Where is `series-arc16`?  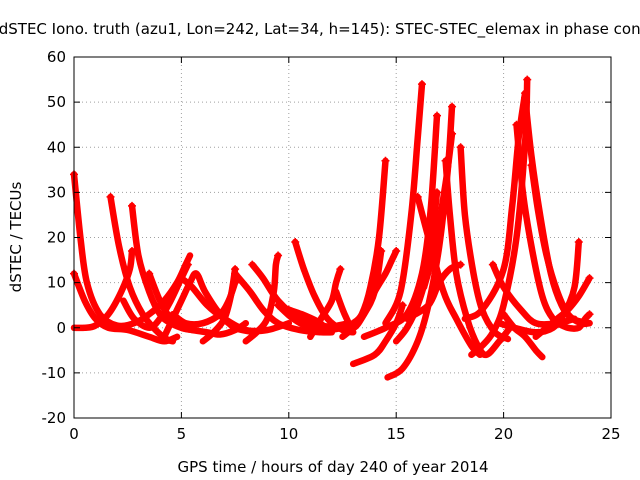
series-arc16 is located at coordinates (324, 287).